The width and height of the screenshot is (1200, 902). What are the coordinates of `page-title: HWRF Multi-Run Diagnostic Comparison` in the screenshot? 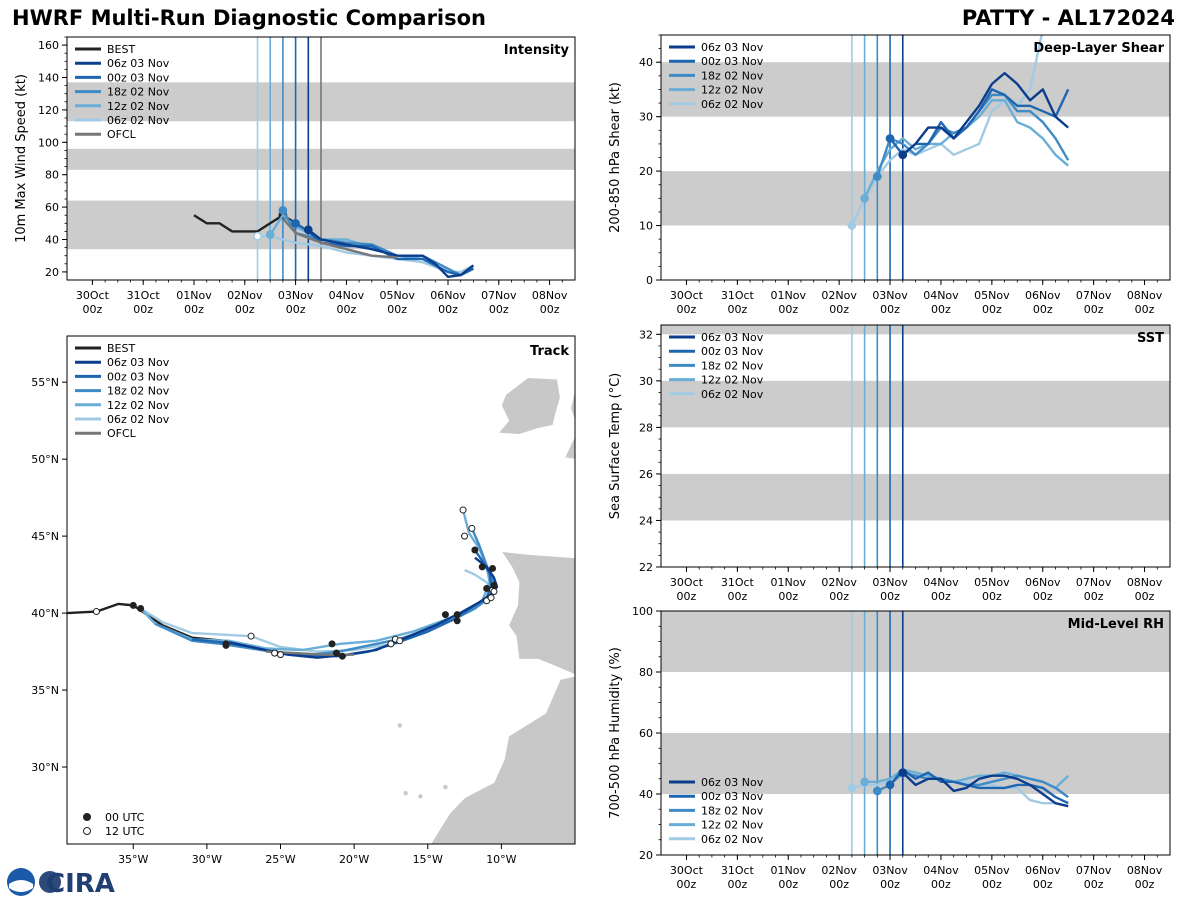 It's located at (249, 18).